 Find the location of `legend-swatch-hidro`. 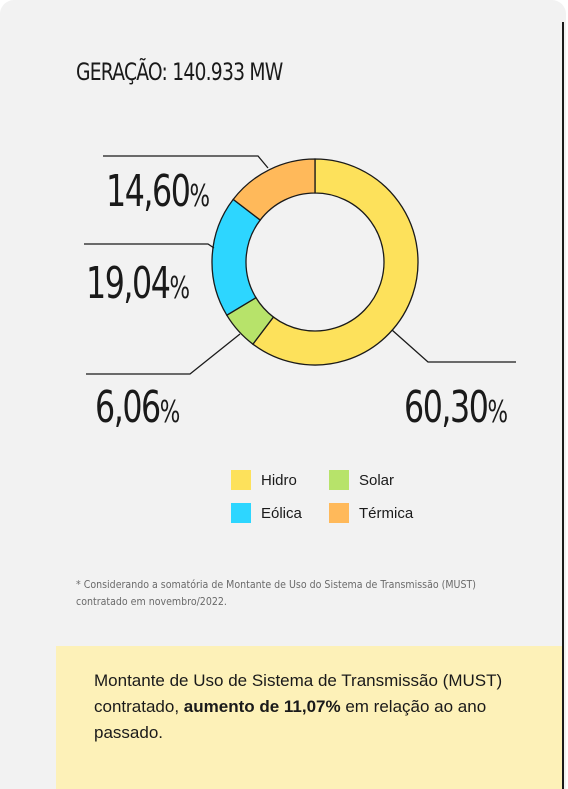

legend-swatch-hidro is located at coordinates (241, 480).